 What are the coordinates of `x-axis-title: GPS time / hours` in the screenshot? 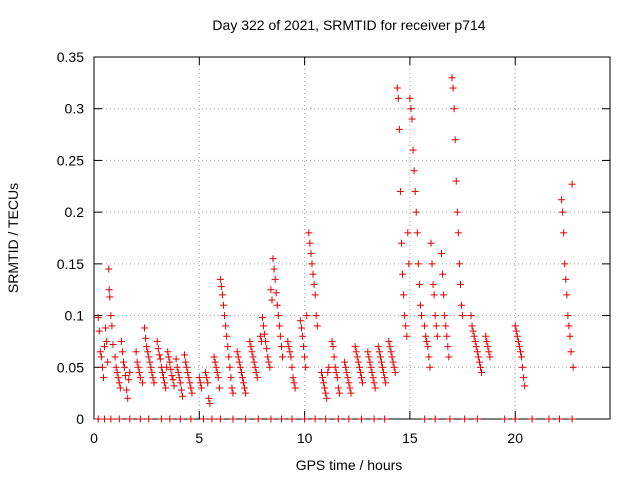 It's located at (349, 465).